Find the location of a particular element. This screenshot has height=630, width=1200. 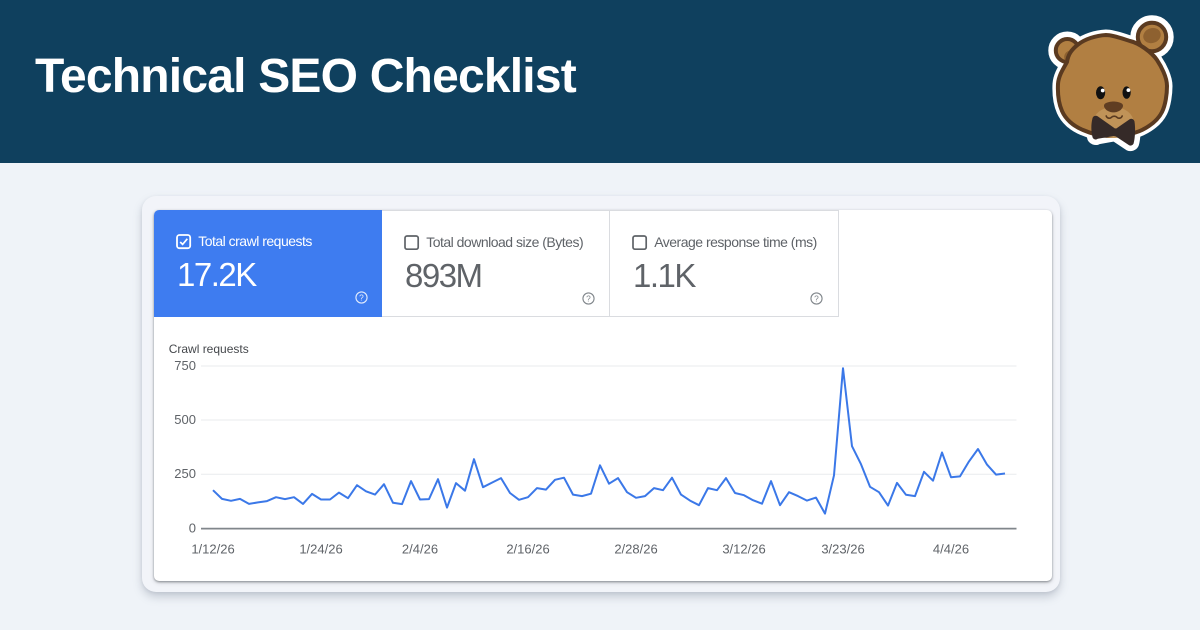

svg-text: 0 is located at coordinates (192, 527).